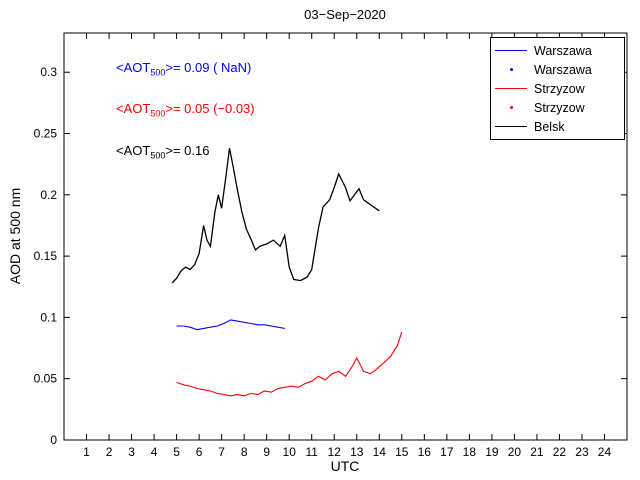 The image size is (640, 480). What do you see at coordinates (266, 452) in the screenshot?
I see `x-tick-label: 9` at bounding box center [266, 452].